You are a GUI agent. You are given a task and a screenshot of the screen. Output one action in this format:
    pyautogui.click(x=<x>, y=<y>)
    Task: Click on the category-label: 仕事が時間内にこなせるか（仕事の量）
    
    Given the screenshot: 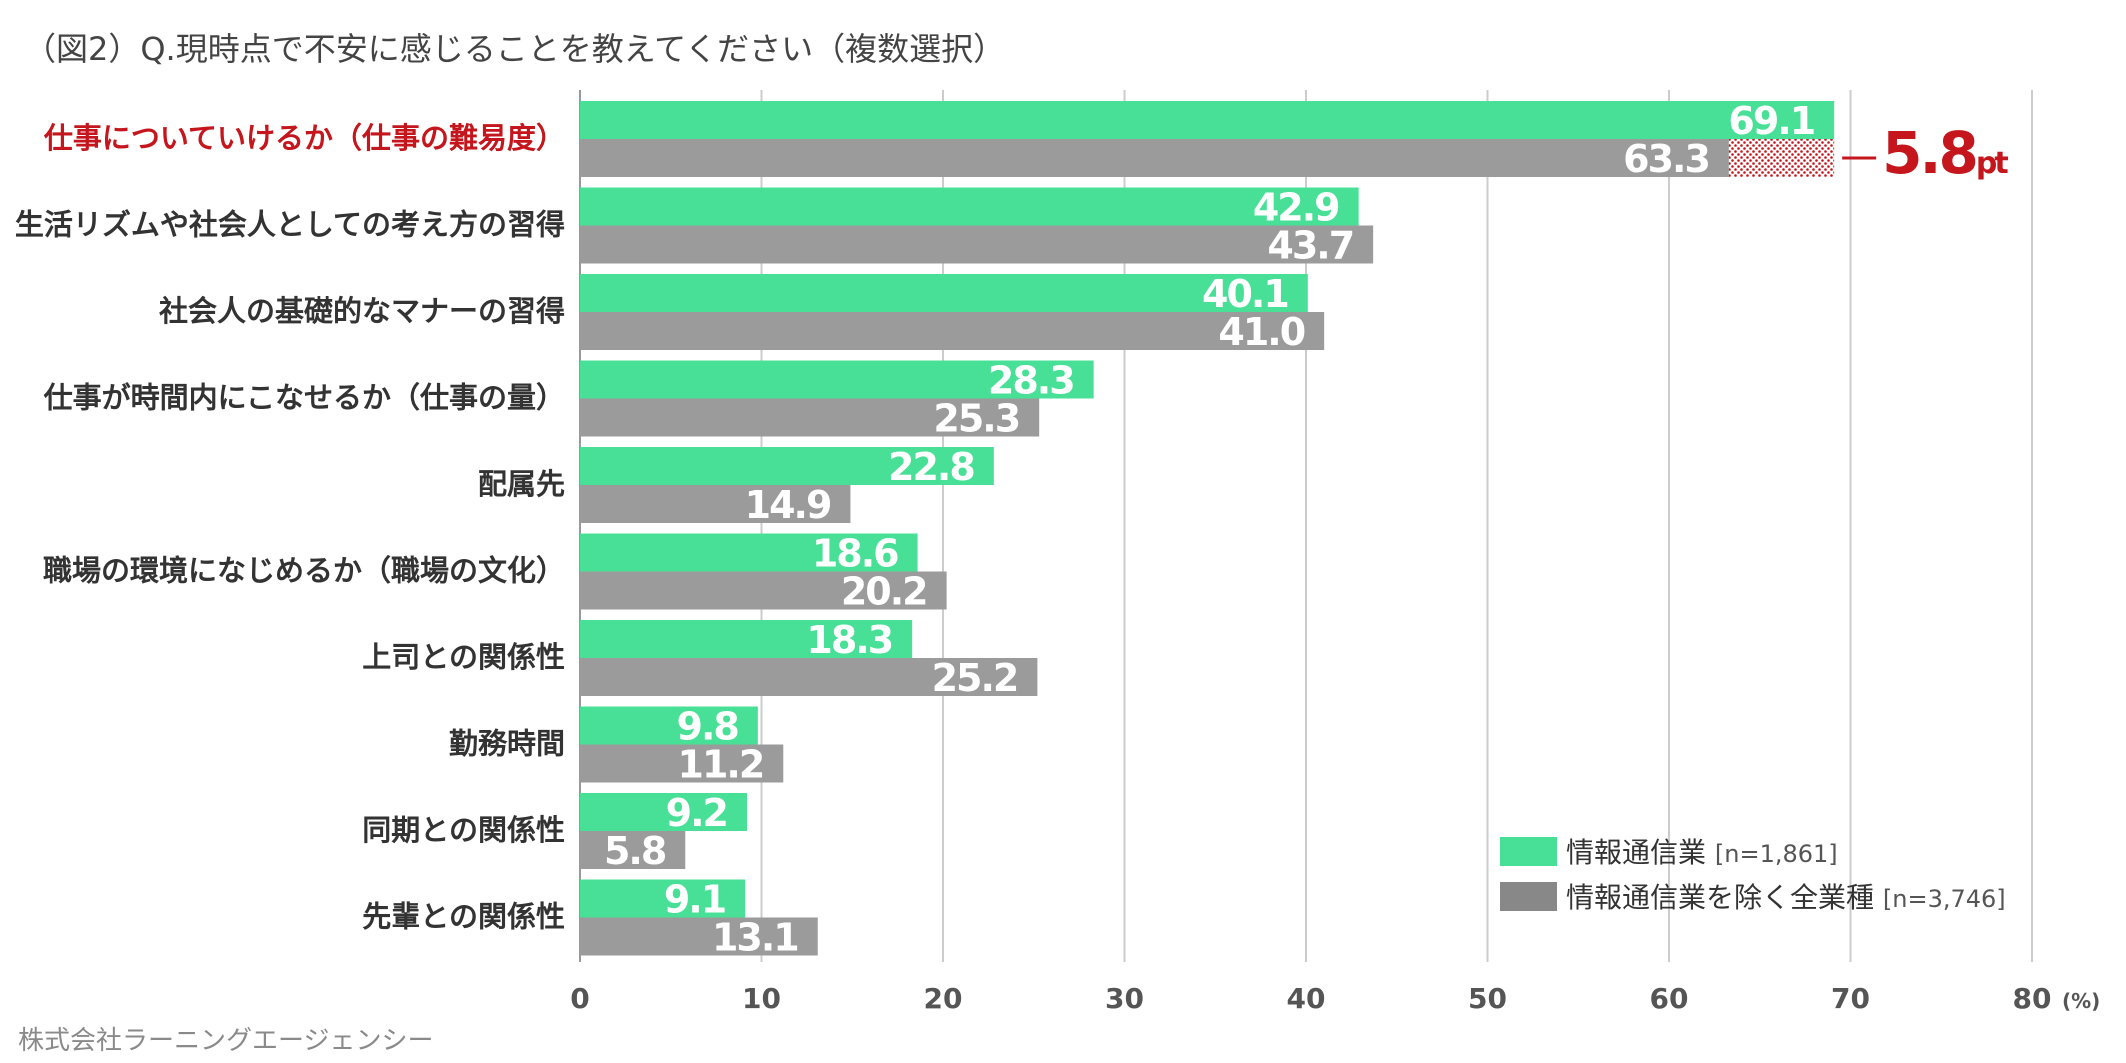 What is the action you would take?
    pyautogui.click(x=304, y=398)
    